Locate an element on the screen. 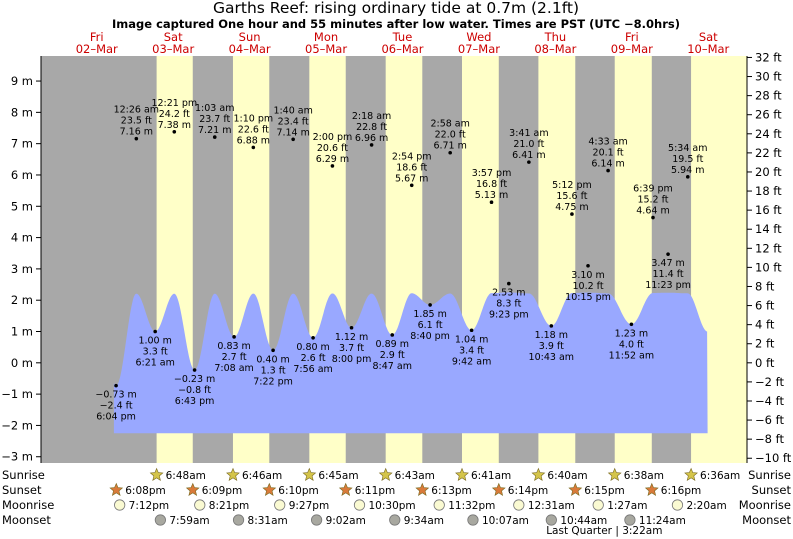 The height and width of the screenshot is (539, 793). high-tide-label: 12:21 pm is located at coordinates (174, 103).